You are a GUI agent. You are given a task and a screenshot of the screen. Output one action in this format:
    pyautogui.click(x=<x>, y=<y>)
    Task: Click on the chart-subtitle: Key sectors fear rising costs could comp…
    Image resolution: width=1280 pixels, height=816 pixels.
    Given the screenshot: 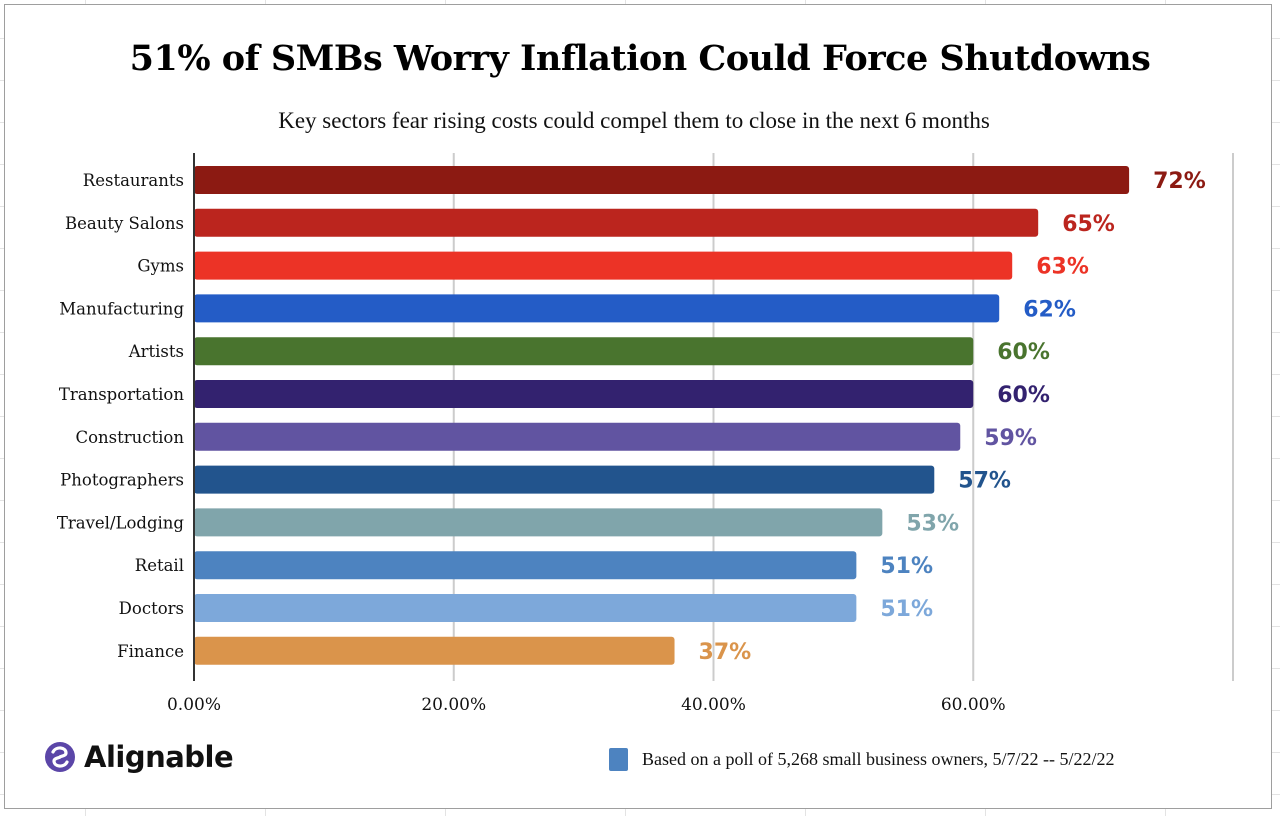 What is the action you would take?
    pyautogui.click(x=634, y=120)
    